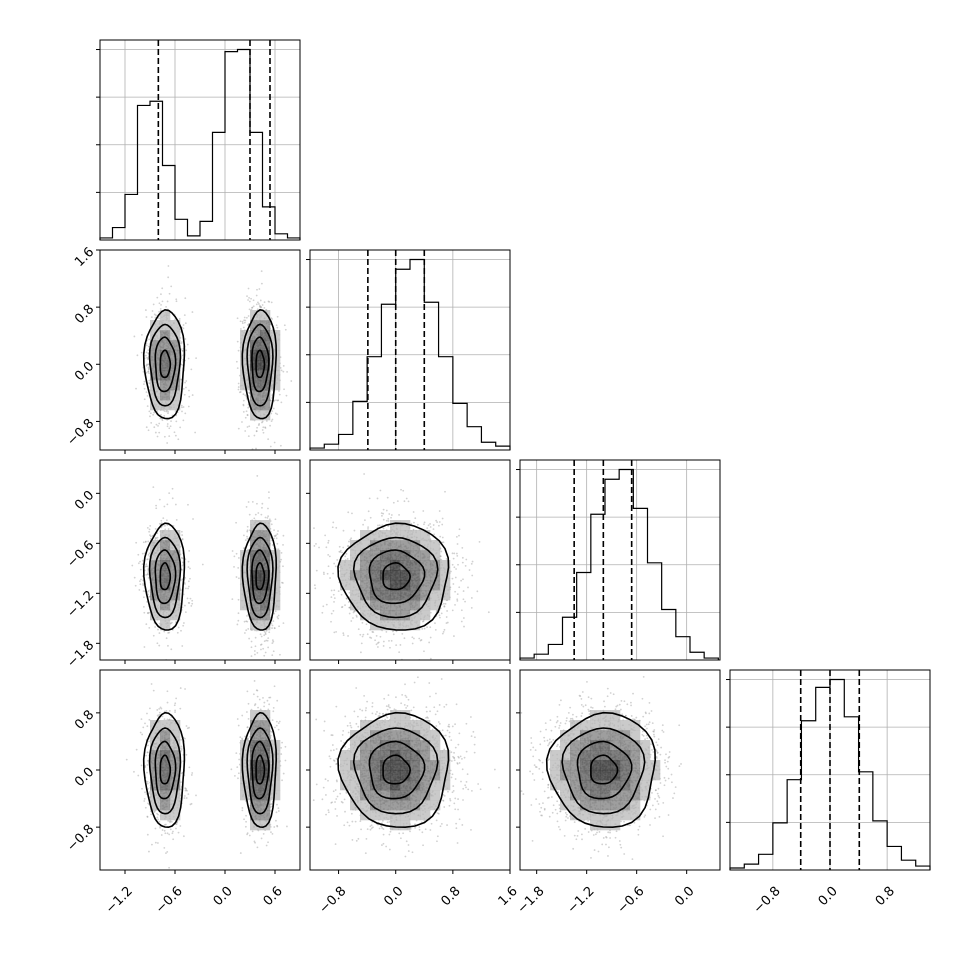 The width and height of the screenshot is (970, 970). Describe the element at coordinates (80, 554) in the screenshot. I see `y-tick-label-p3: −0.6` at that location.